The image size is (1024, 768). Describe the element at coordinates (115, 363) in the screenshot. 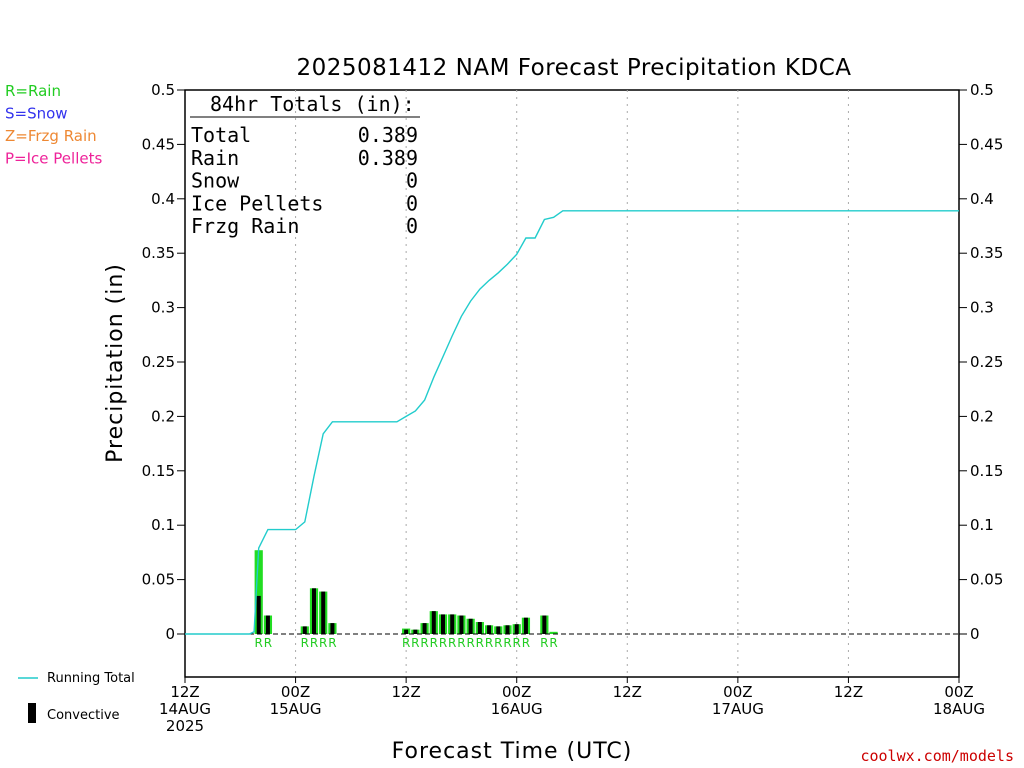

I see `y-axis-label: Precipitation (in)` at that location.